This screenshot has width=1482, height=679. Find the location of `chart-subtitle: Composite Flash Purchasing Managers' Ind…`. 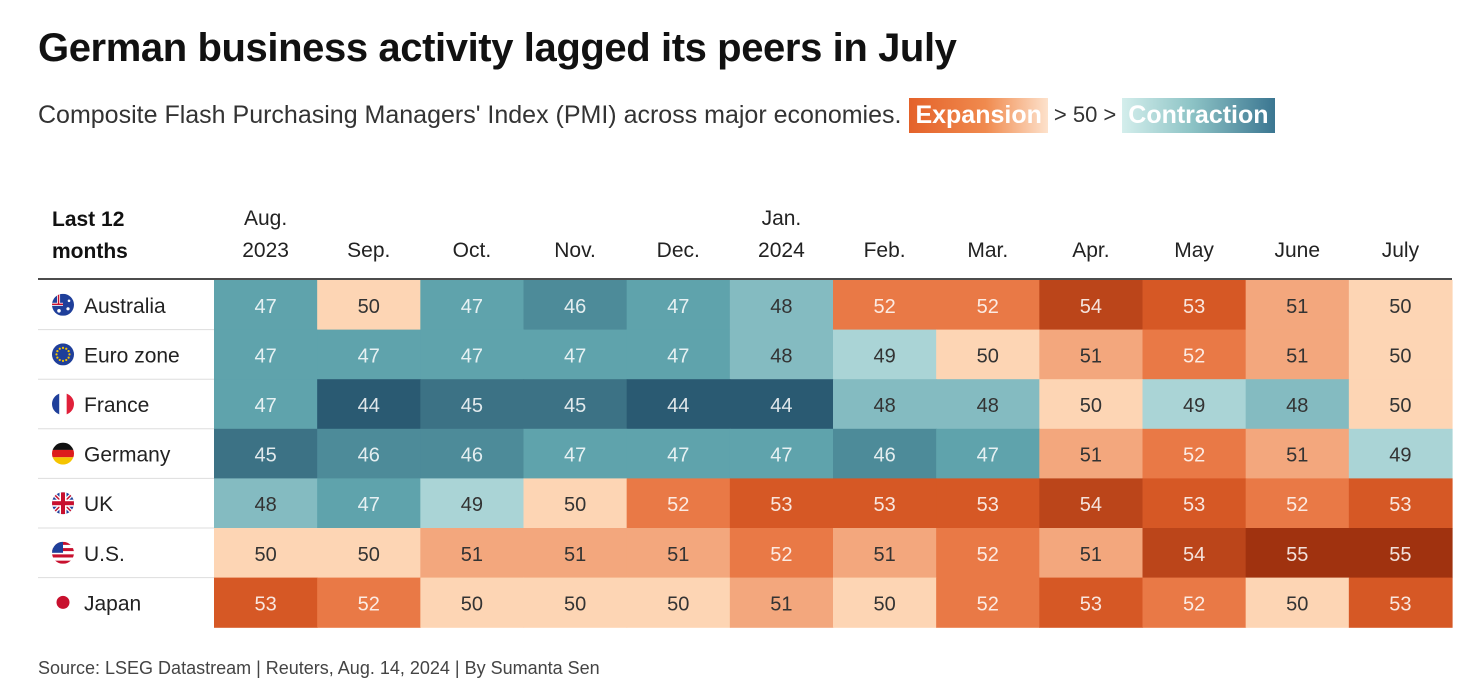

chart-subtitle: Composite Flash Purchasing Managers' Ind… is located at coordinates (656, 115).